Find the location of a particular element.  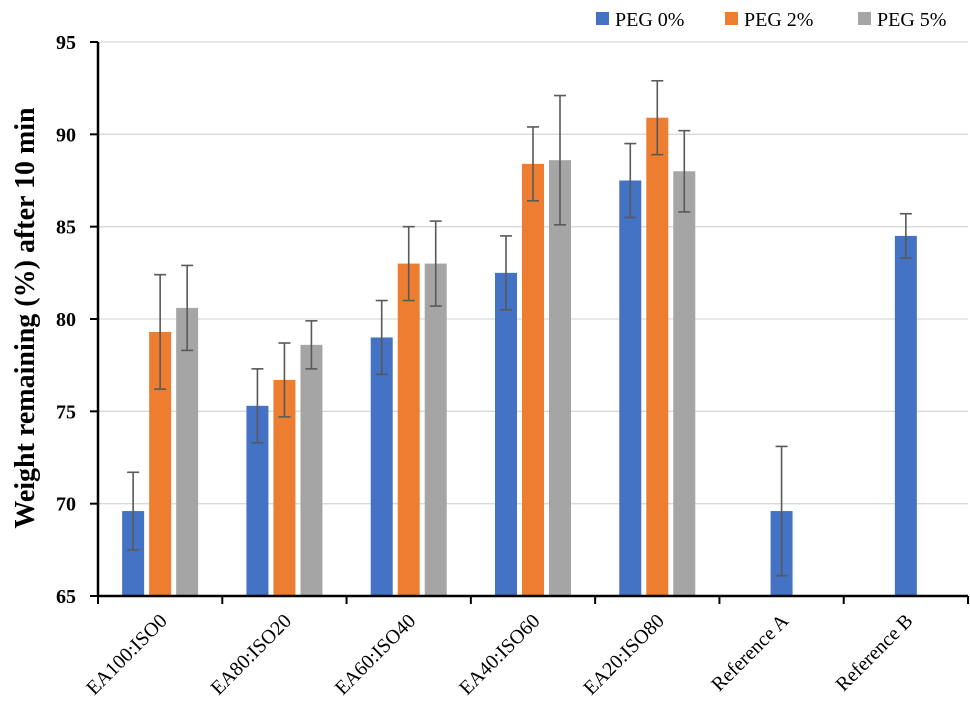

bar-peg-5--4 is located at coordinates (684, 383).